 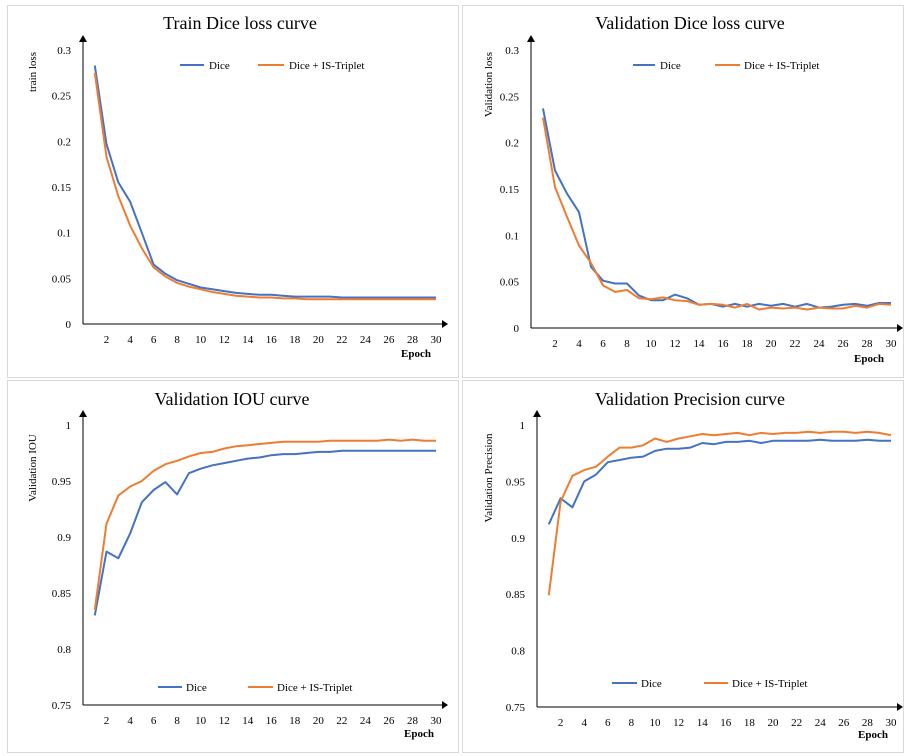 What do you see at coordinates (769, 684) in the screenshot?
I see `chart4-legend-label-dice-triplet: Dice + IS-Triplet` at bounding box center [769, 684].